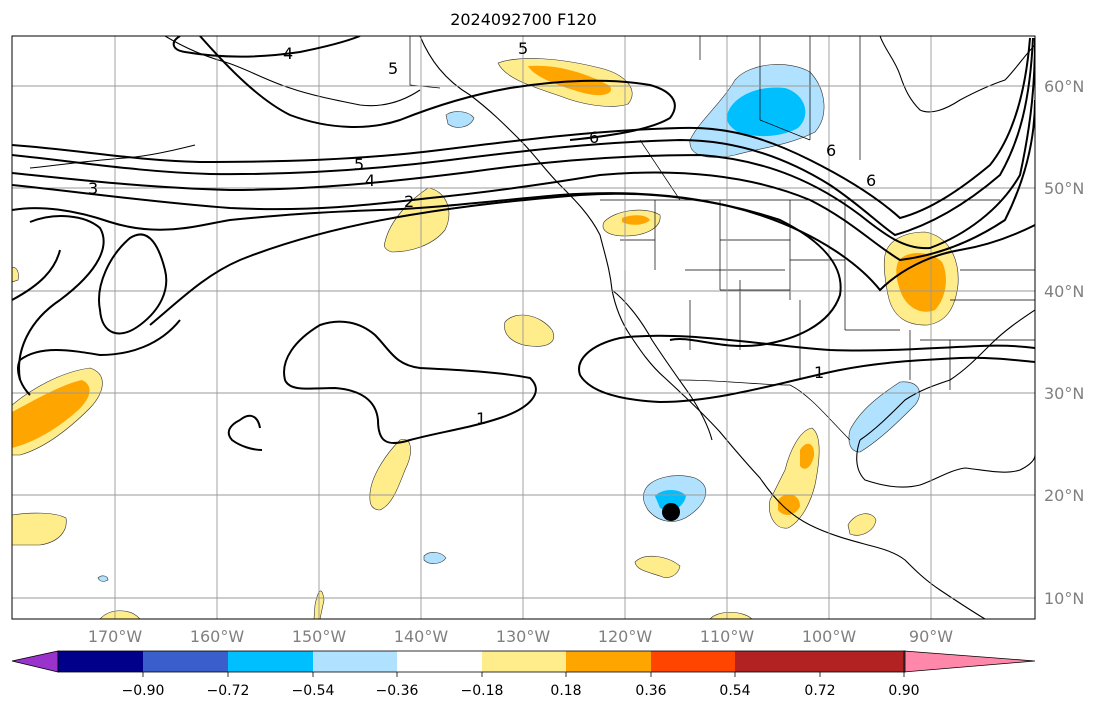 This screenshot has height=712, width=1105. I want to click on us-mexico-border, so click(765, 410).